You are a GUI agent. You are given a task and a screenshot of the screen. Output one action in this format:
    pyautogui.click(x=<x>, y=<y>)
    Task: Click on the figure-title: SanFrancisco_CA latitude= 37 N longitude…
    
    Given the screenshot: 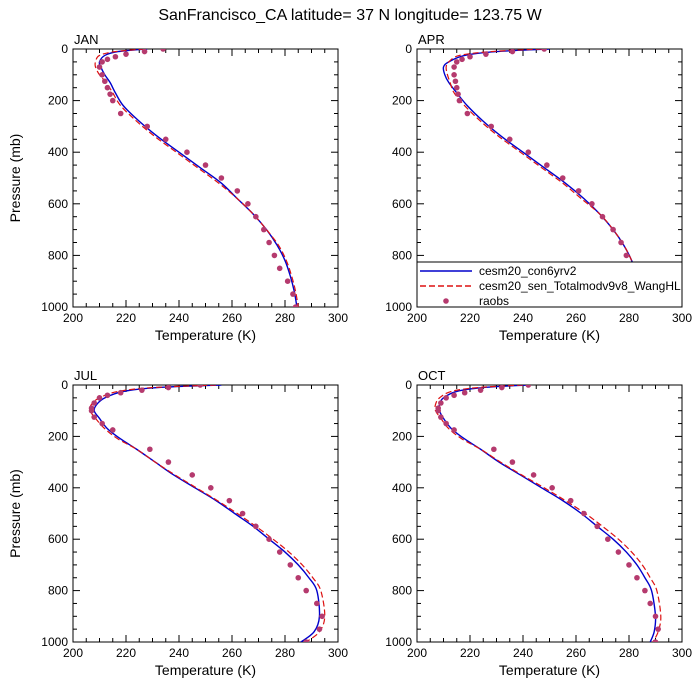 What is the action you would take?
    pyautogui.click(x=350, y=15)
    